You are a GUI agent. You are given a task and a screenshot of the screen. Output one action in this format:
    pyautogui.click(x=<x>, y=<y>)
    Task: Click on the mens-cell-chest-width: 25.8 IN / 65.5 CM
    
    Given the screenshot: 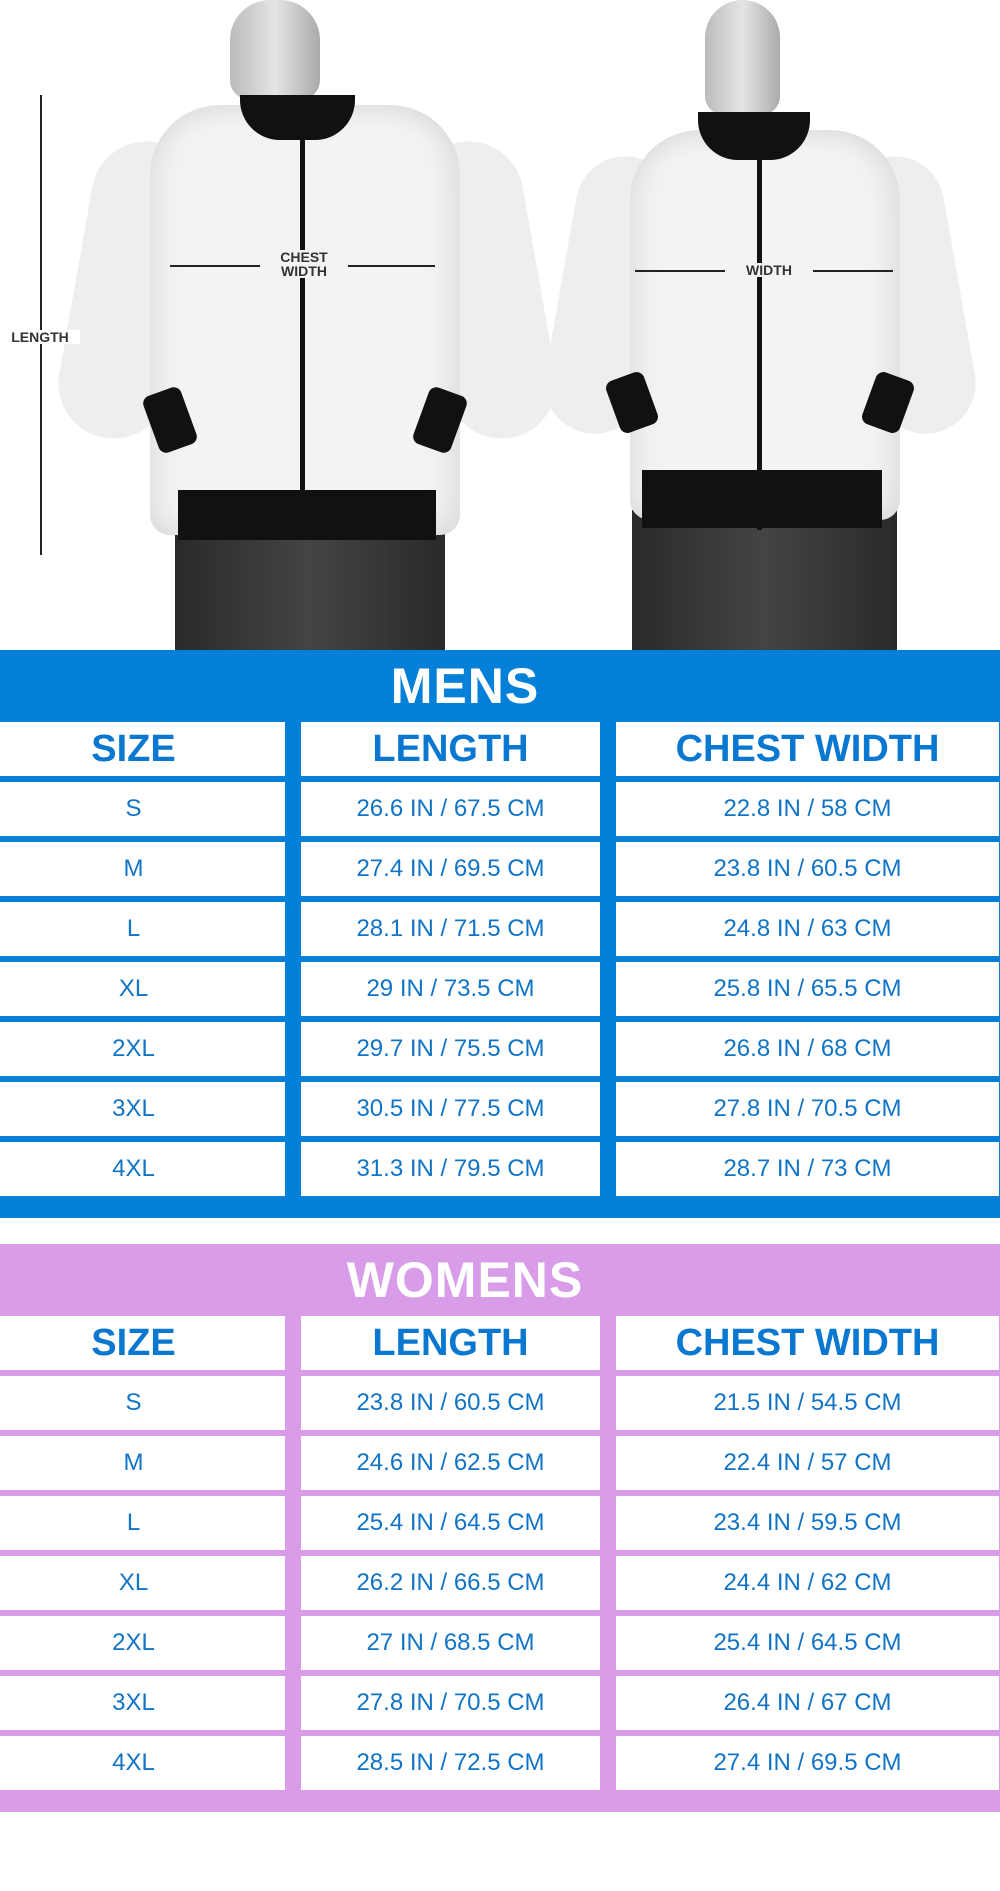 What is the action you would take?
    pyautogui.click(x=807, y=989)
    